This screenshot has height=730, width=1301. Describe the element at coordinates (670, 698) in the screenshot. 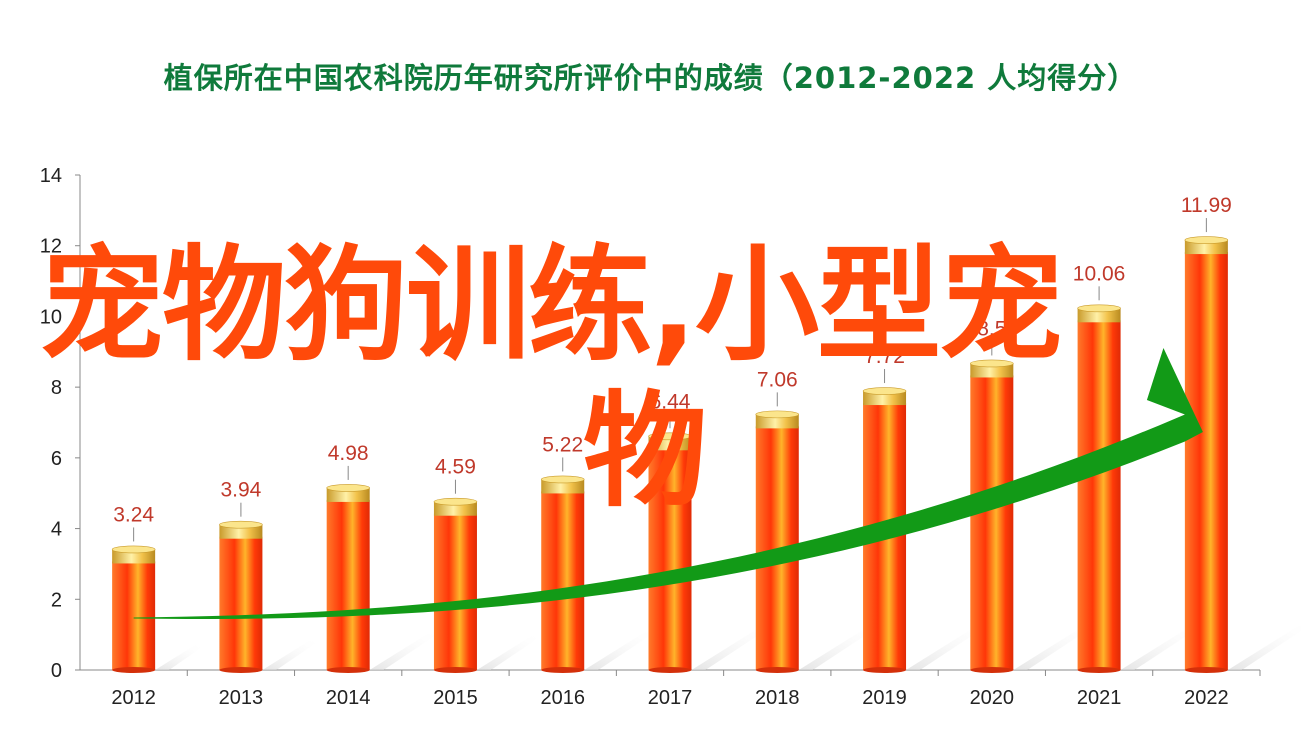

I see `x-tick-label: 2017` at that location.